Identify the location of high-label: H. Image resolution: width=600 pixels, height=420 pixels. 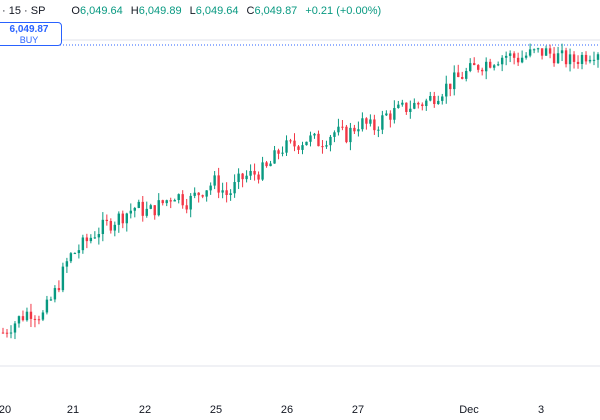
(134, 11).